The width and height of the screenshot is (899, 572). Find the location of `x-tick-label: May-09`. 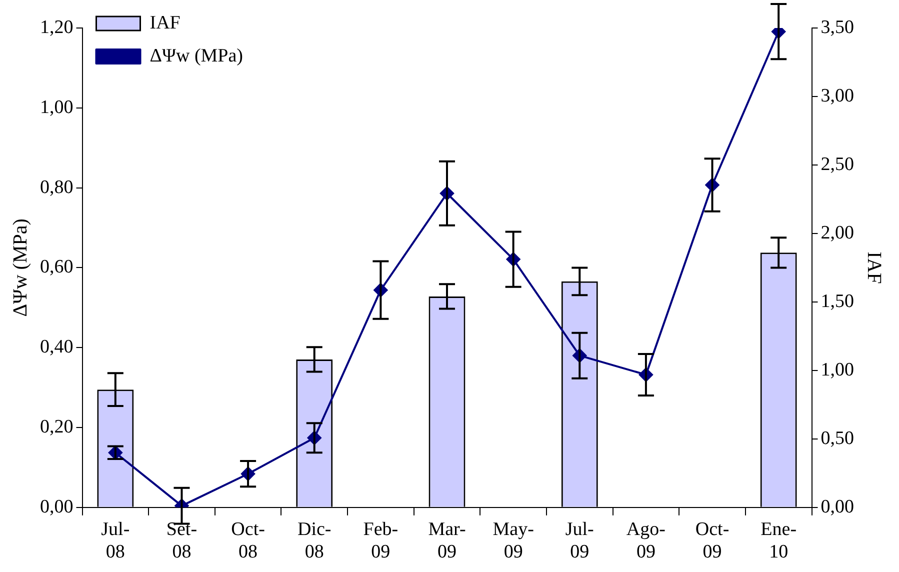

x-tick-label: May-09 is located at coordinates (513, 540).